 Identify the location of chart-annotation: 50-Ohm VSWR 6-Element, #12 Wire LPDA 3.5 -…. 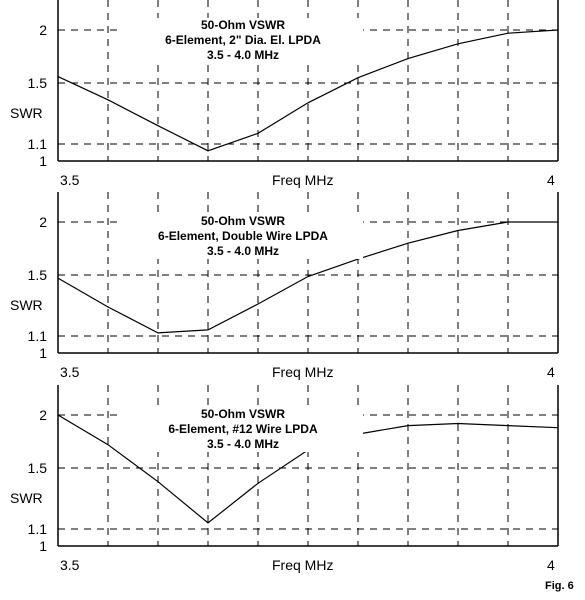
(243, 429).